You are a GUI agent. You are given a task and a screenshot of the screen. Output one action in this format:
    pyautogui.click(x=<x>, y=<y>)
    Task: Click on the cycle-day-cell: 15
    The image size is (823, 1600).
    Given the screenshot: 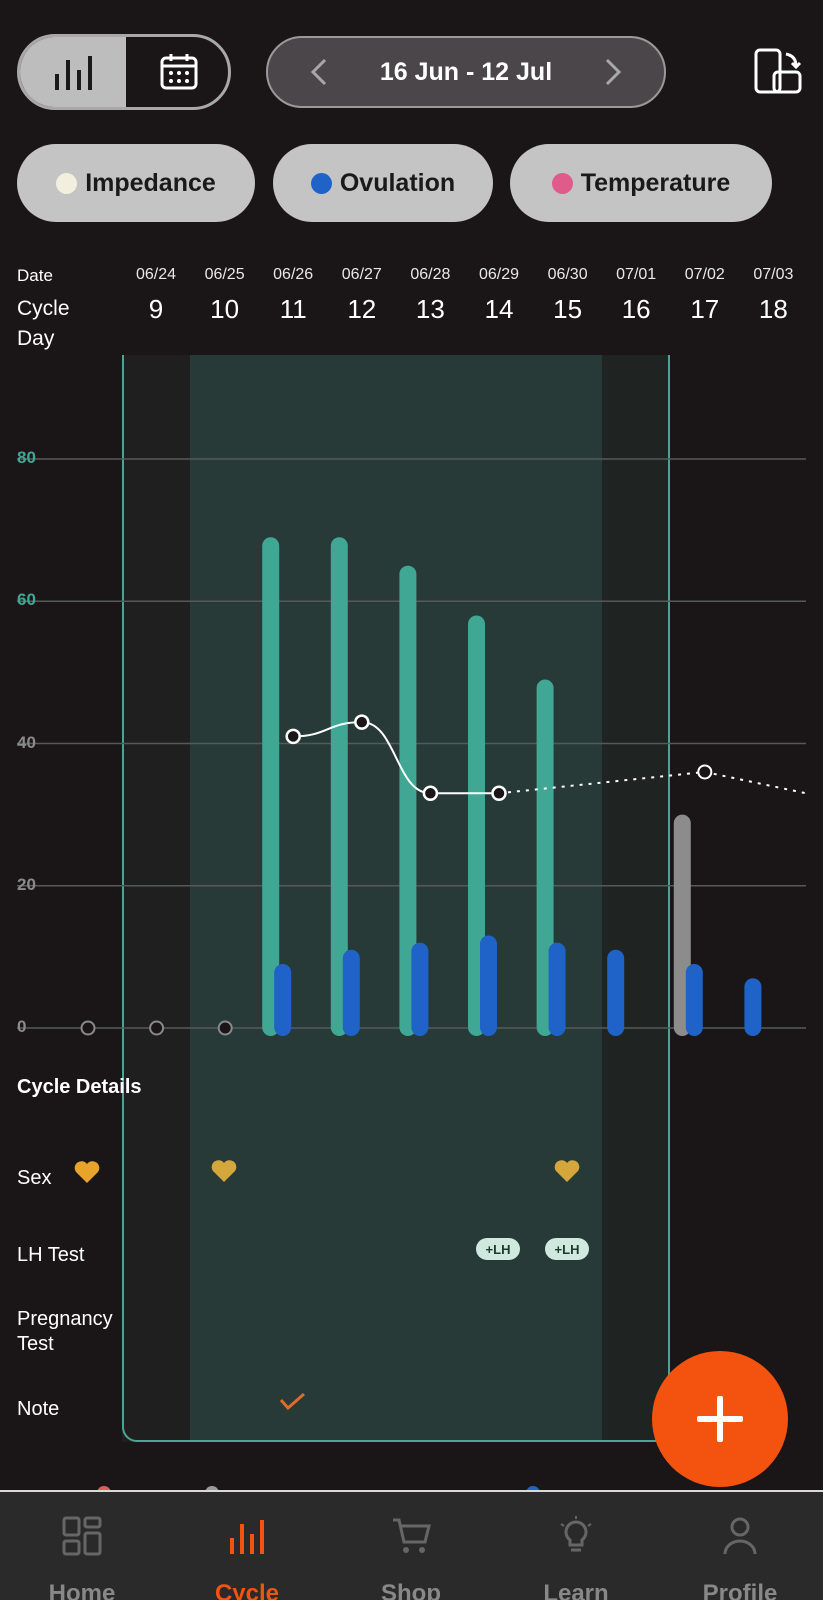 What is the action you would take?
    pyautogui.click(x=568, y=309)
    